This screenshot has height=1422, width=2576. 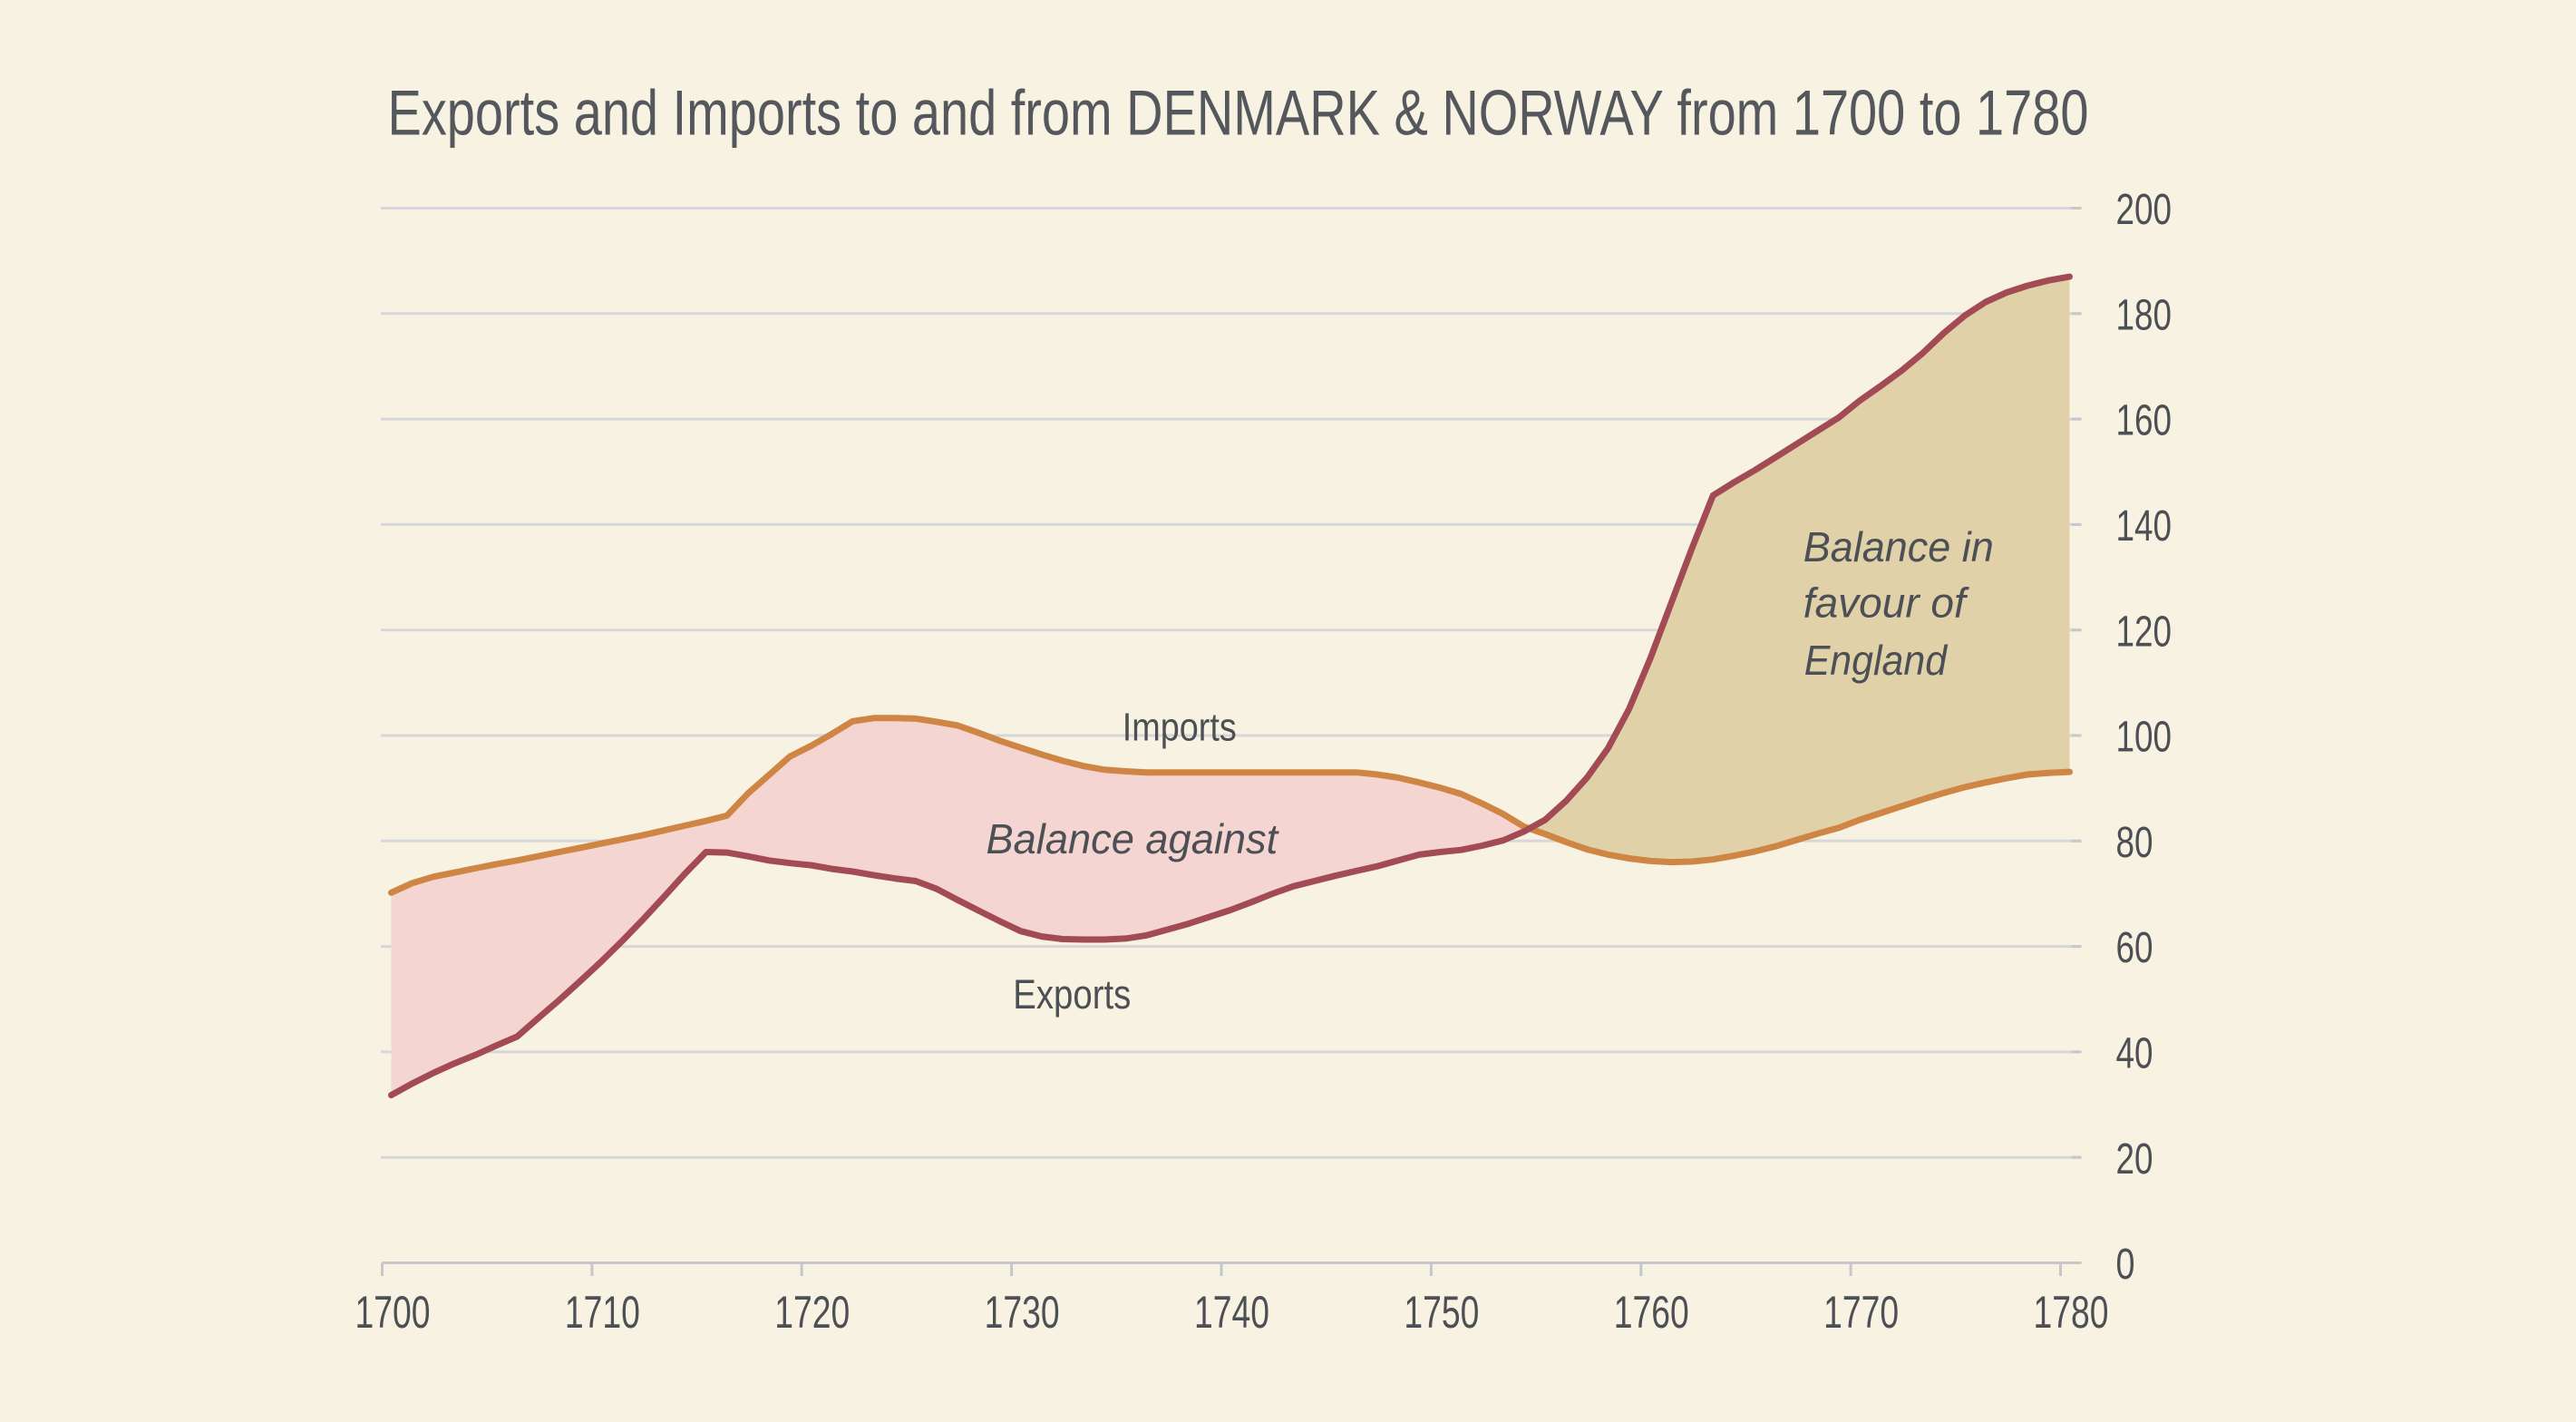 I want to click on svg-text: 200, so click(x=2144, y=210).